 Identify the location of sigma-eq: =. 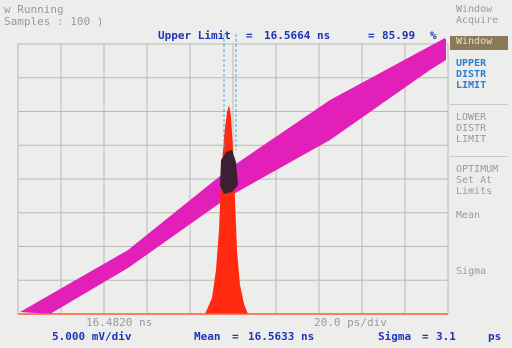
(425, 336).